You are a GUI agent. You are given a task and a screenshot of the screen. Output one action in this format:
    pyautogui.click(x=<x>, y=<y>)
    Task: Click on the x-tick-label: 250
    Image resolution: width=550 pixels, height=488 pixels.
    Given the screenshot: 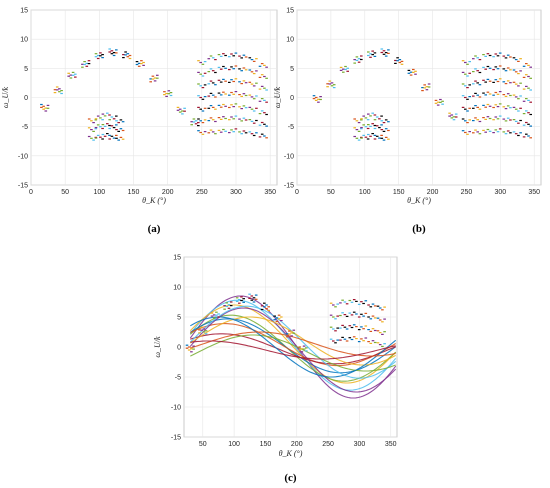 What is the action you would take?
    pyautogui.click(x=328, y=444)
    